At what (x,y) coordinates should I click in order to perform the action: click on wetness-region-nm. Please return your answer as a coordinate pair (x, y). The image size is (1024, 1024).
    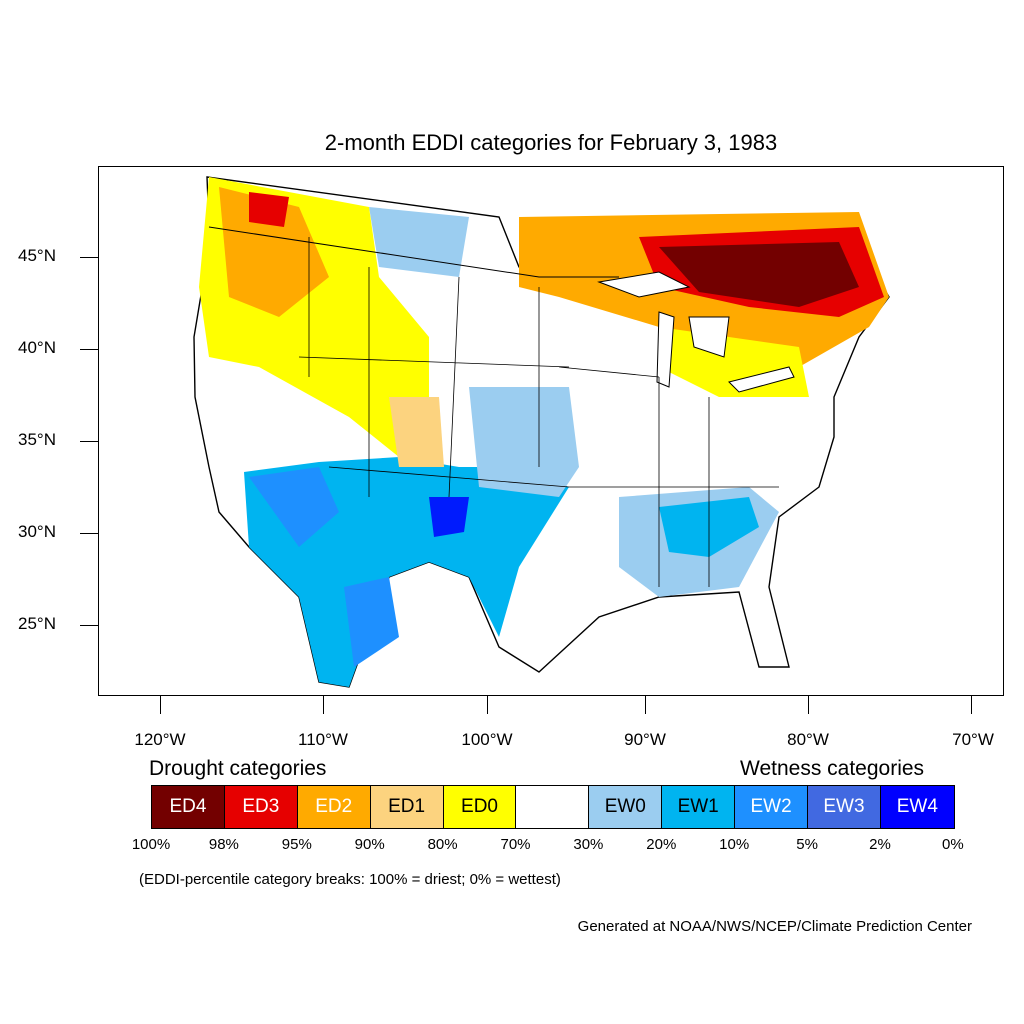
    Looking at the image, I should click on (449, 517).